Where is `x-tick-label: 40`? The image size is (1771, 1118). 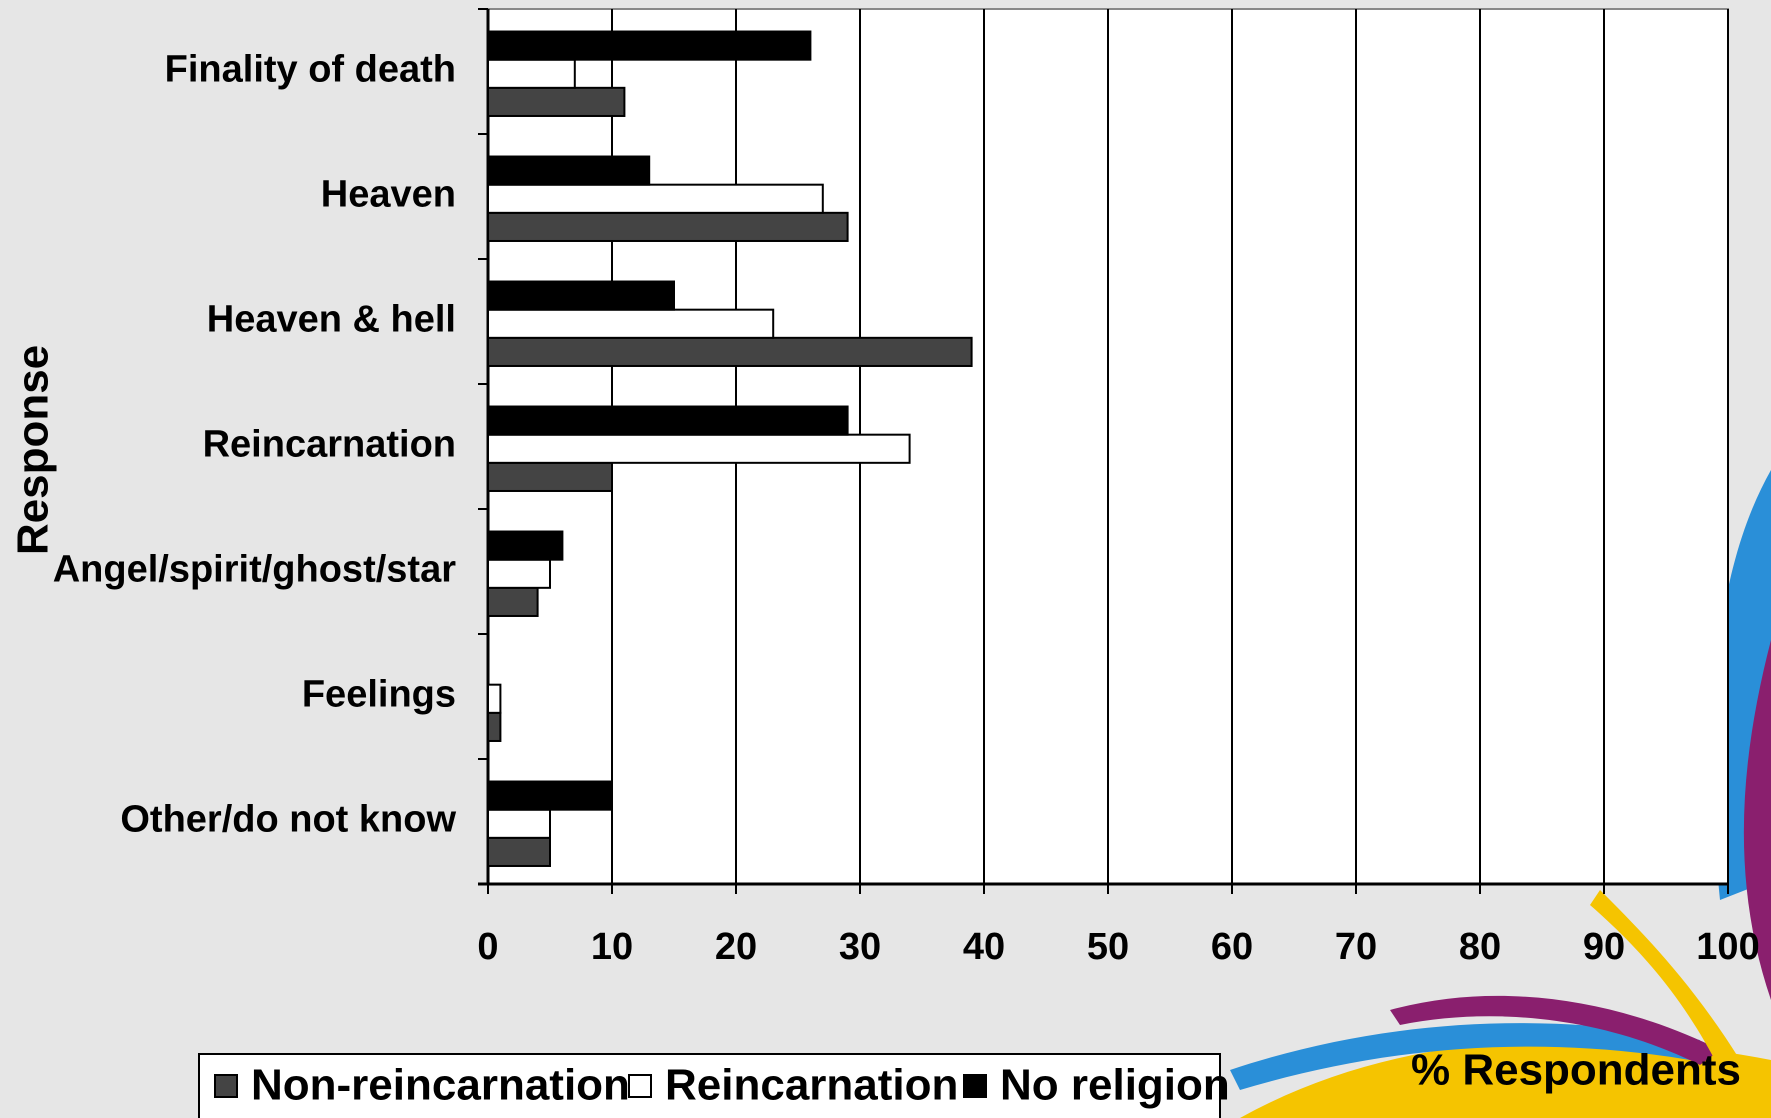 x-tick-label: 40 is located at coordinates (984, 947).